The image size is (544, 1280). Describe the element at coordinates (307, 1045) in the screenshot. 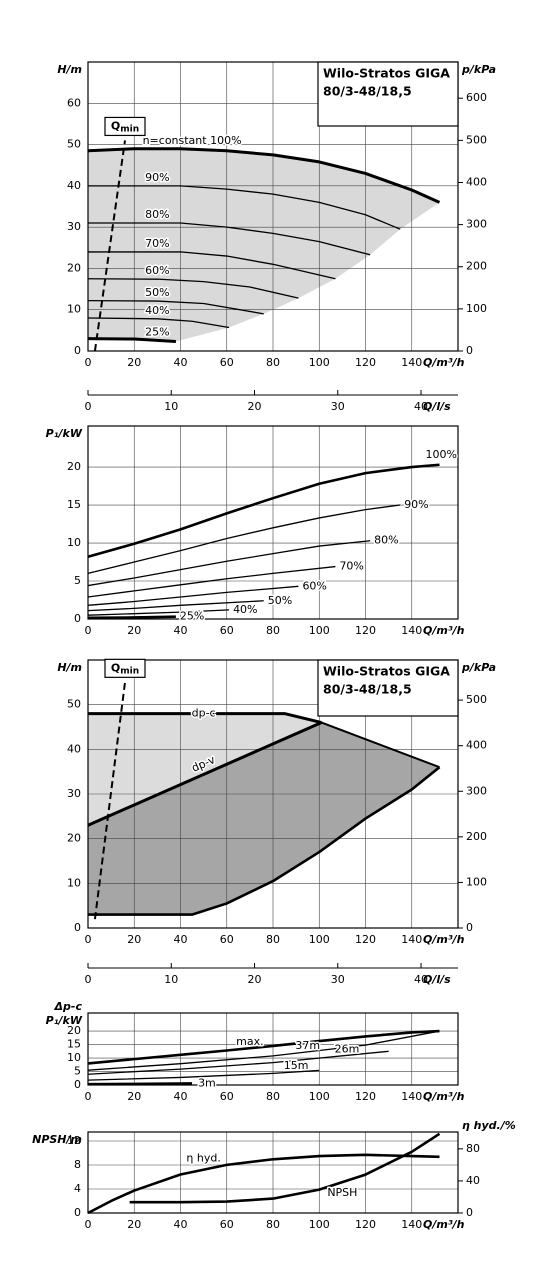

I see `curve-label: 37m` at that location.